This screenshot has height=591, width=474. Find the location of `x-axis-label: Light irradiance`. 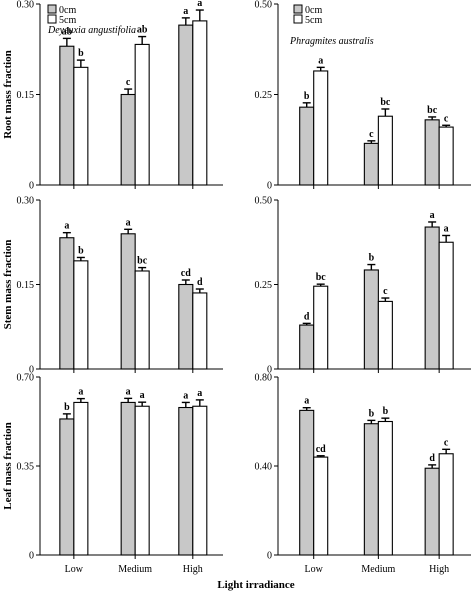

x-axis-label: Light irradiance is located at coordinates (255, 585).